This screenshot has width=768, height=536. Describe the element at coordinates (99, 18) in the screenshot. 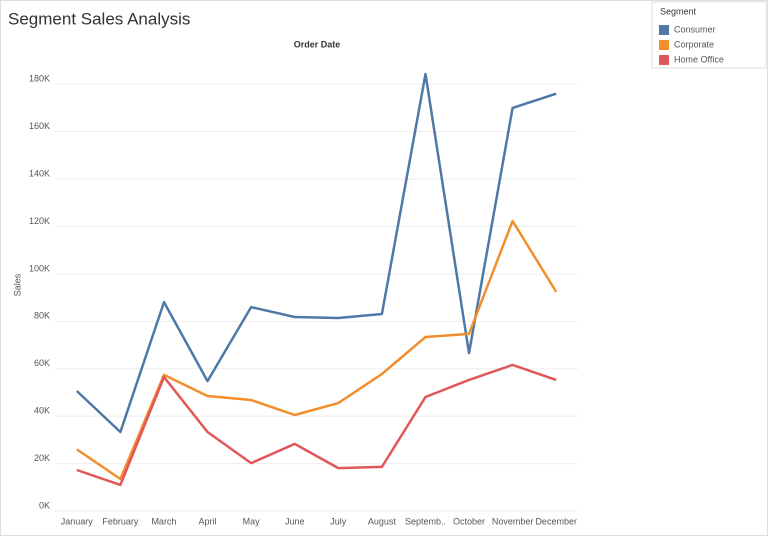

I see `chart-title: Segment Sales Analysis` at that location.